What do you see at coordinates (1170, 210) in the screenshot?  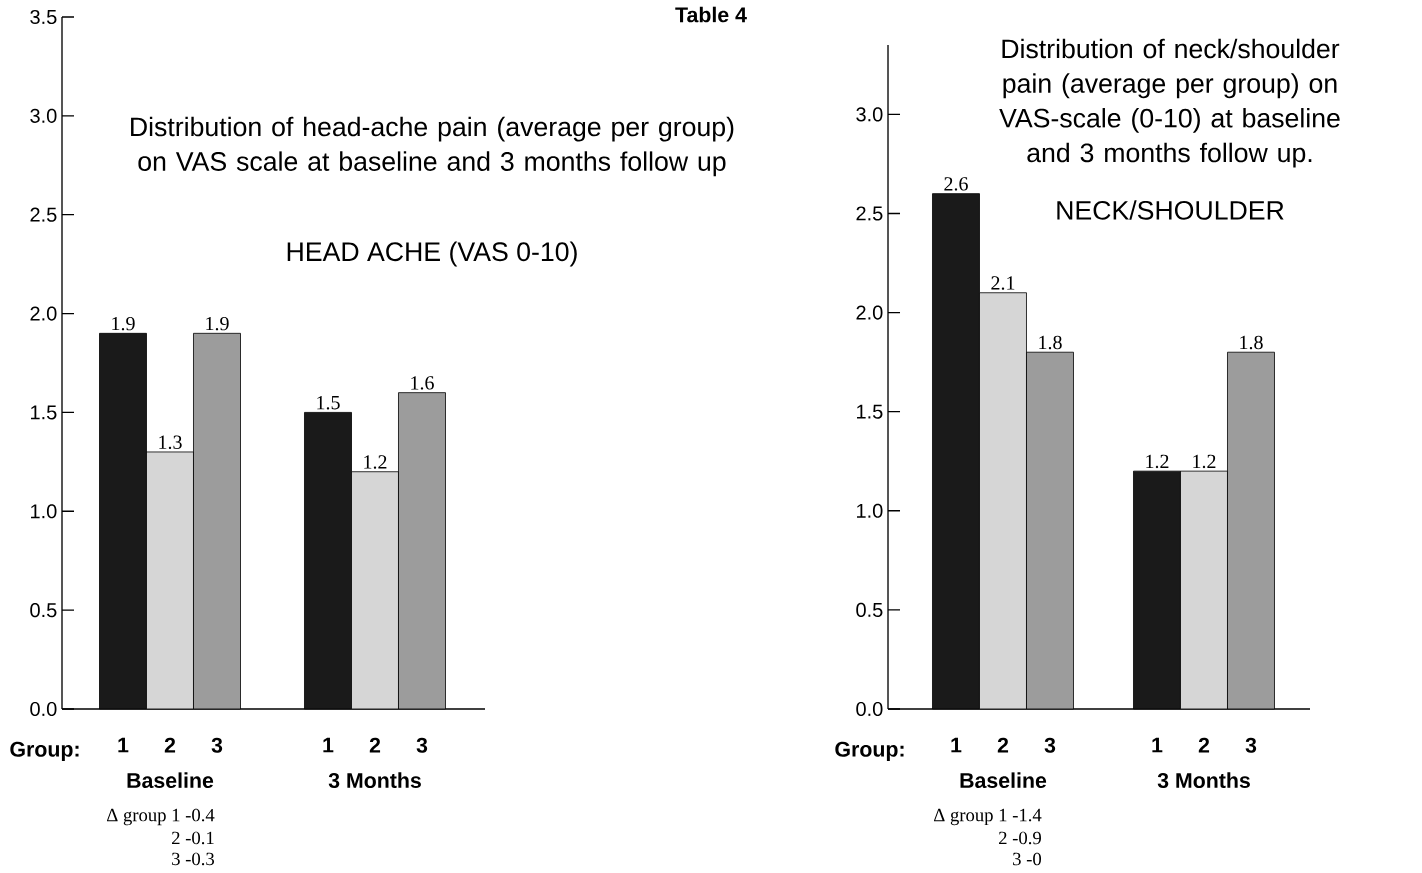 I see `text: NECK/SHOULDER` at bounding box center [1170, 210].